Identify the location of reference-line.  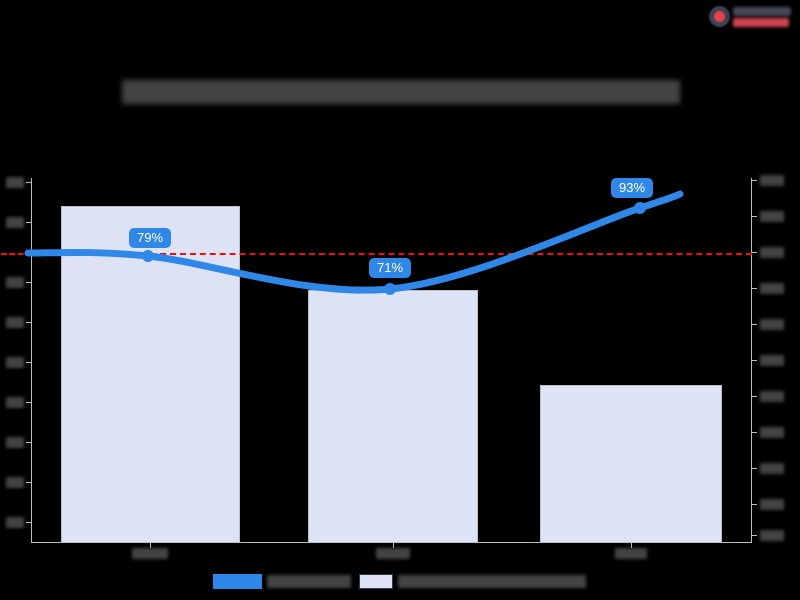
(391, 254).